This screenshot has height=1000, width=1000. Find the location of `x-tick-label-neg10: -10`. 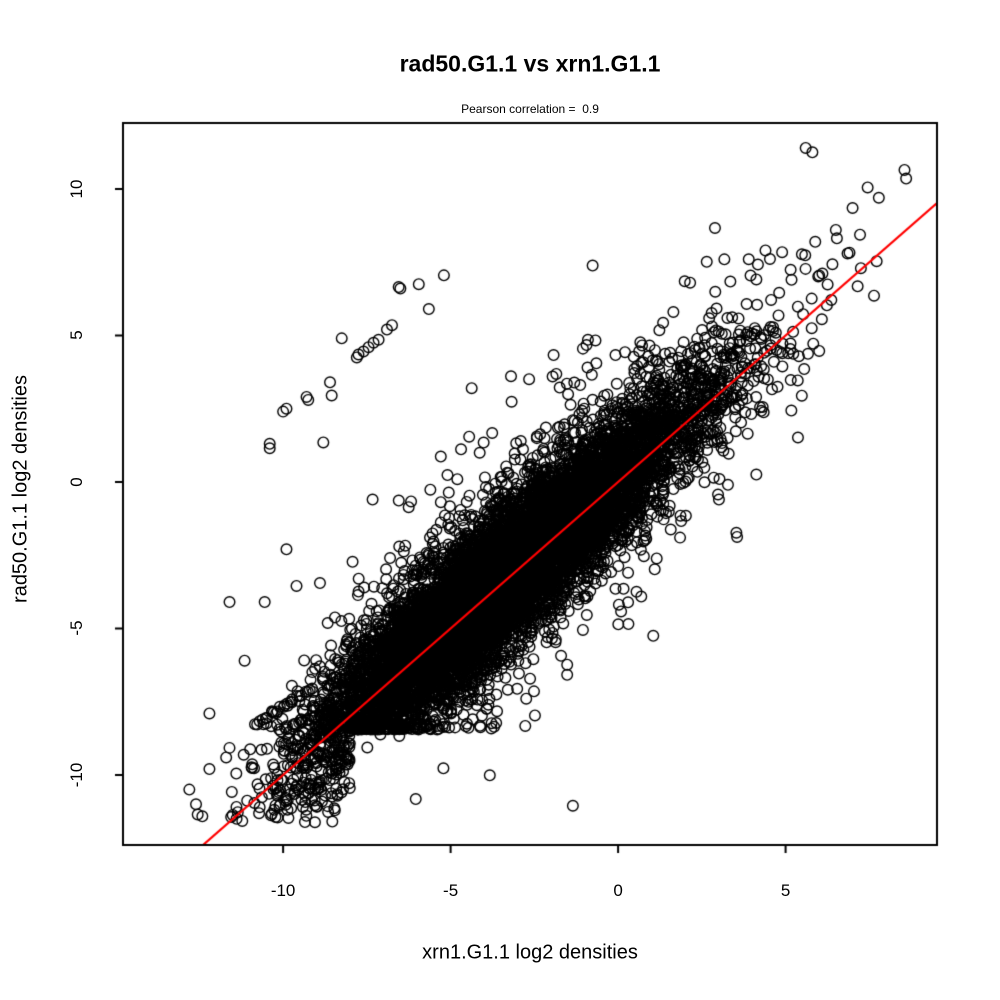

x-tick-label-neg10: -10 is located at coordinates (283, 890).